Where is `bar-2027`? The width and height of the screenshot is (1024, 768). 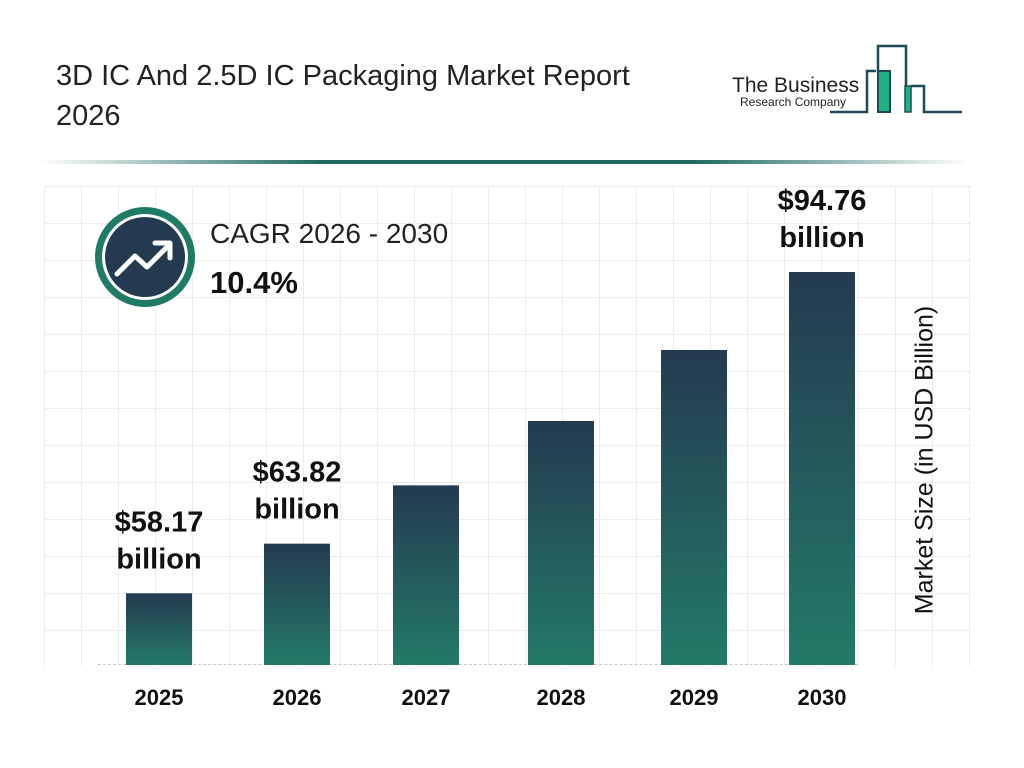
bar-2027 is located at coordinates (426, 575).